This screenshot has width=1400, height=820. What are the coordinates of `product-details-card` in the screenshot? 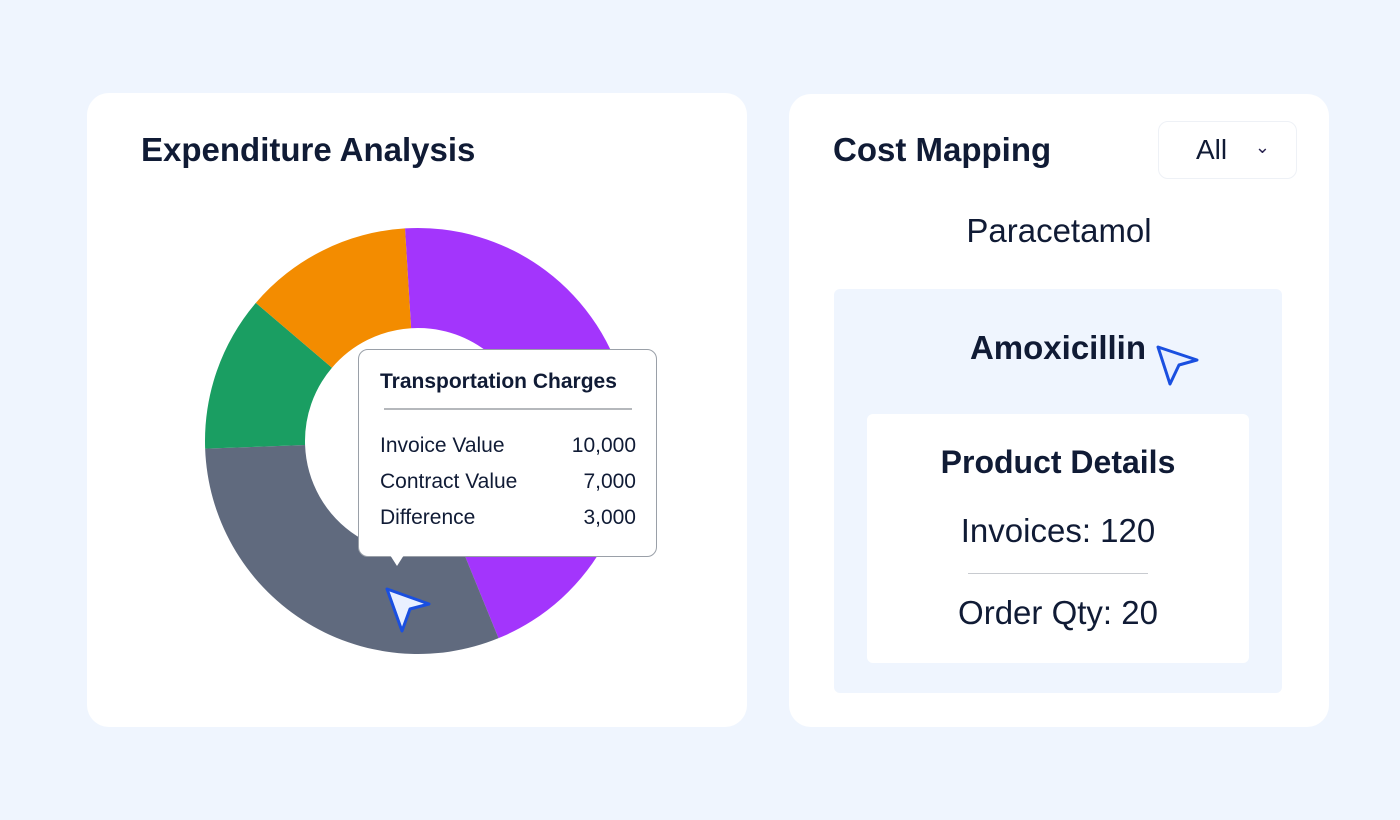 It's located at (1058, 538).